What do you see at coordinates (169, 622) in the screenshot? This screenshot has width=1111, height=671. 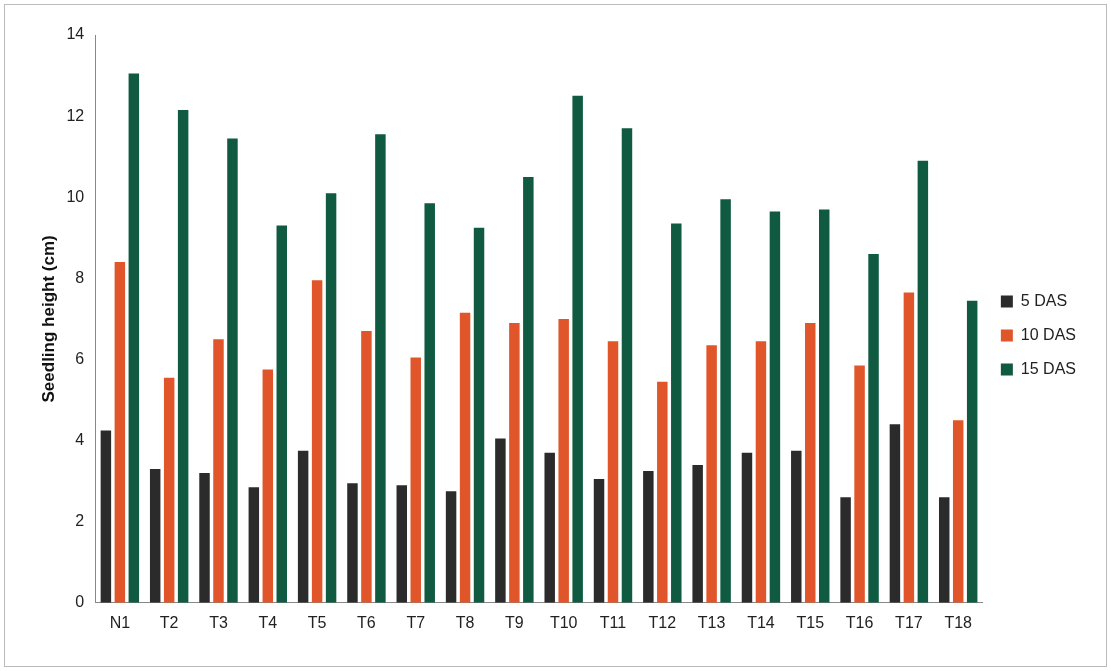 I see `x-tick-label: T2` at bounding box center [169, 622].